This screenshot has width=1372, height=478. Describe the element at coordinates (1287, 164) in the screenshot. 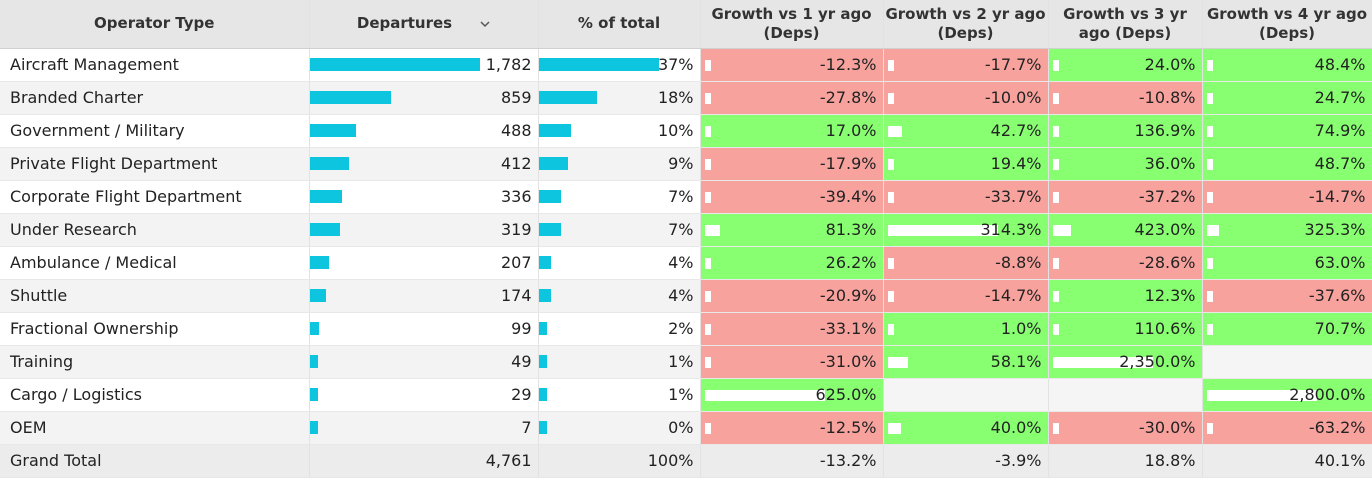

I see `growth-4yr-cell: 48.7%` at that location.